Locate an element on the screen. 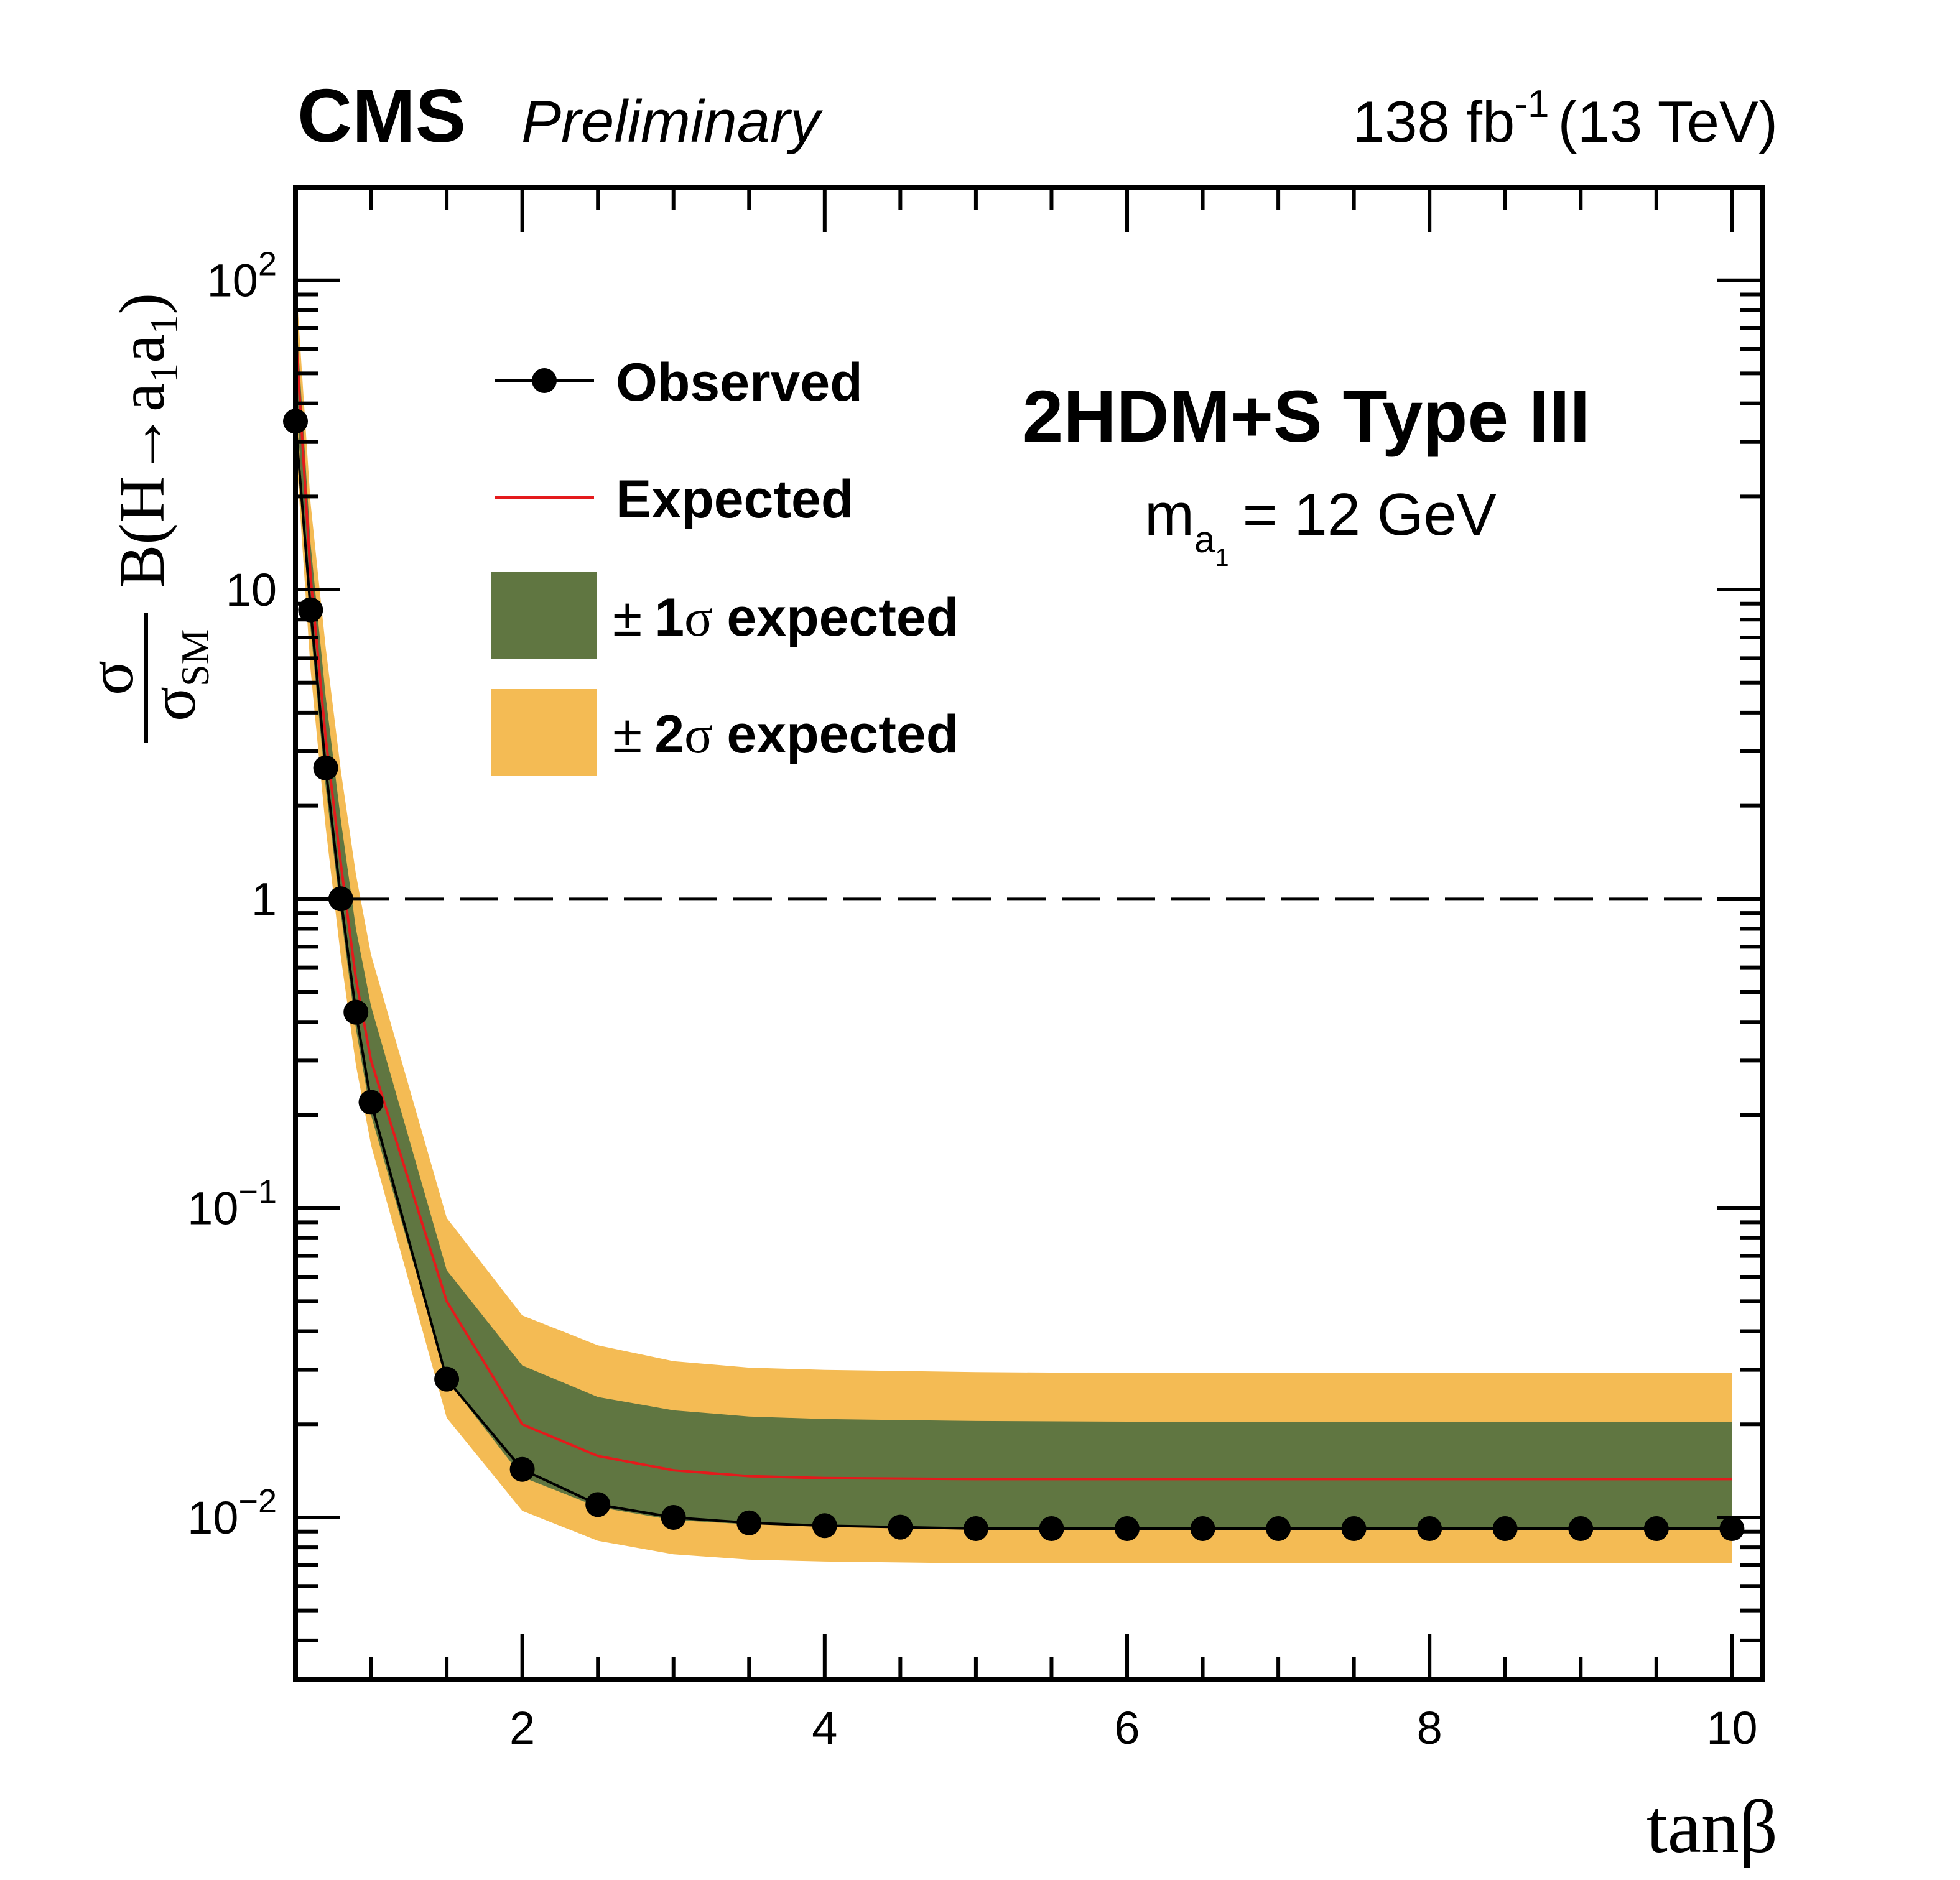 Image resolution: width=1960 pixels, height=1880 pixels. lumi-value: 138 fb is located at coordinates (1433, 121).